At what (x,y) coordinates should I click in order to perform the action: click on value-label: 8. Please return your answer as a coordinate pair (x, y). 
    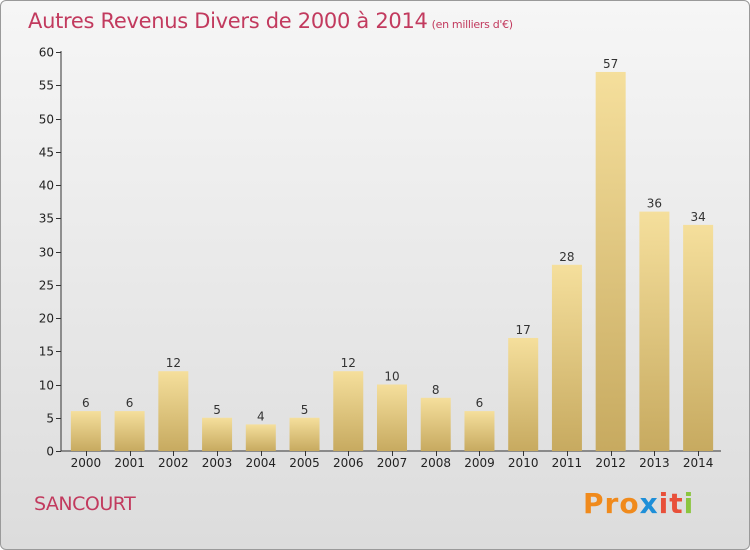
    Looking at the image, I should click on (436, 390).